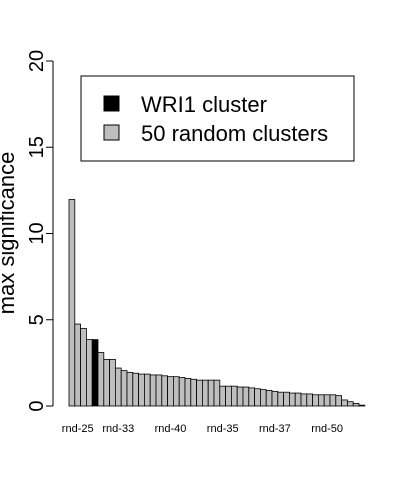 The width and height of the screenshot is (400, 480). What do you see at coordinates (9, 233) in the screenshot?
I see `y-axis-label: max significance` at bounding box center [9, 233].